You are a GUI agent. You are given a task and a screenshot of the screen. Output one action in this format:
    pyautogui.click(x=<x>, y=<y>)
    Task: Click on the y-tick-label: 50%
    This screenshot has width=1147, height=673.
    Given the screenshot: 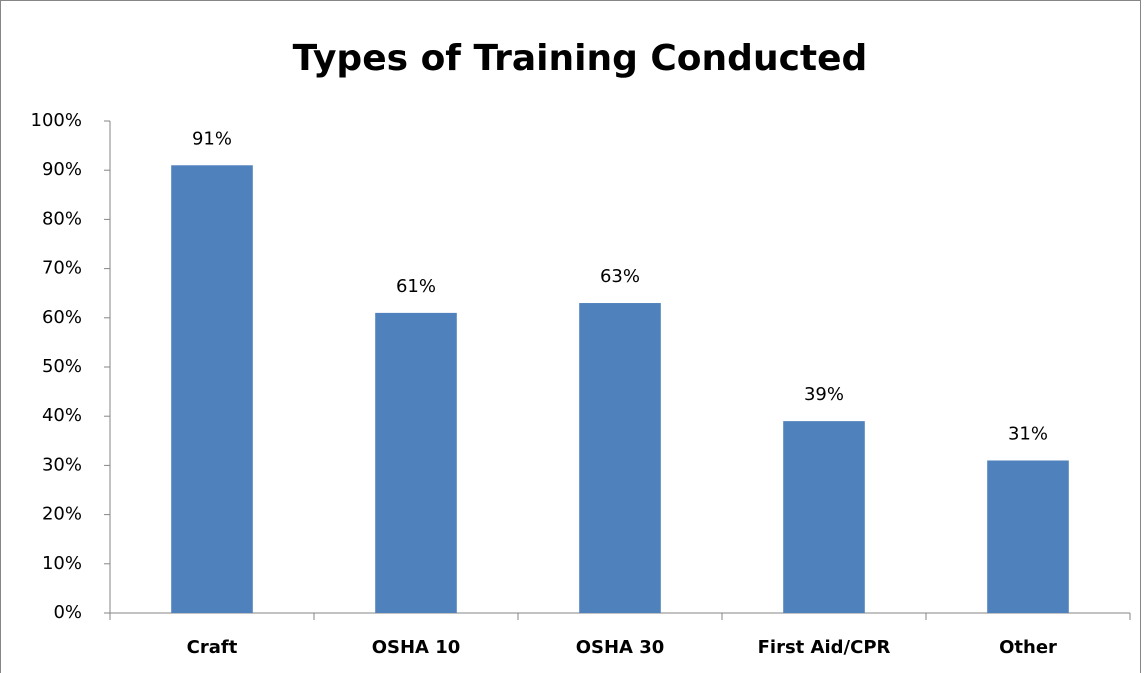 What is the action you would take?
    pyautogui.click(x=62, y=366)
    